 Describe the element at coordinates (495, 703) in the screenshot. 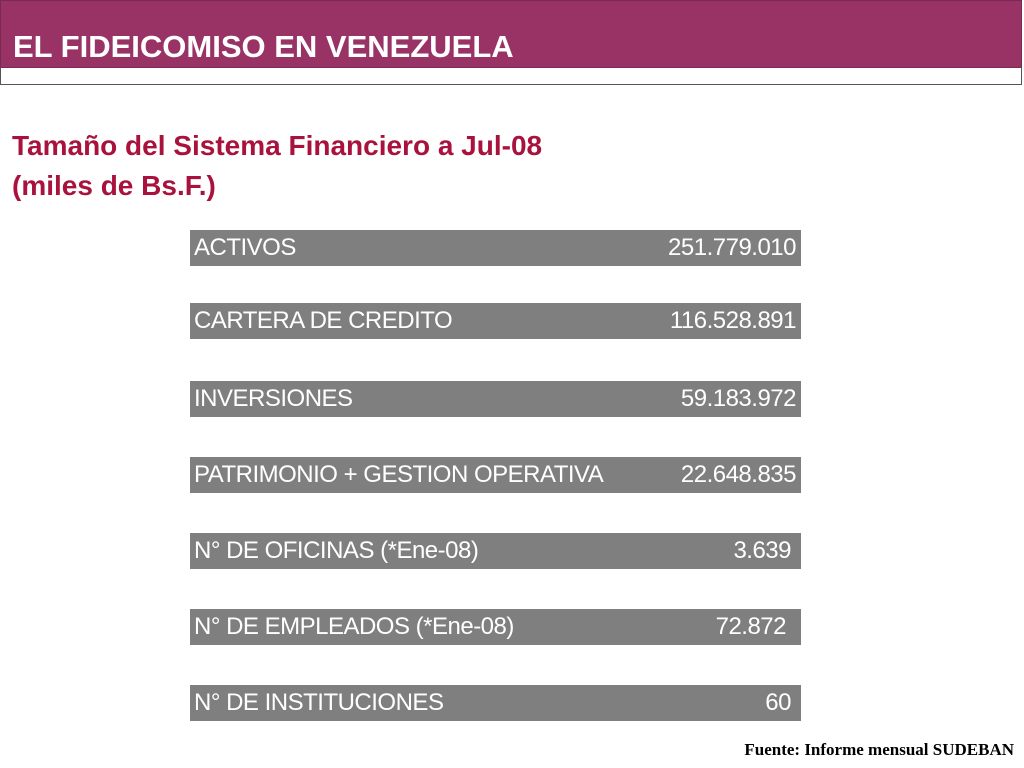

I see `stat-row-instituciones: N° DE INSTITUCIONES 60` at that location.